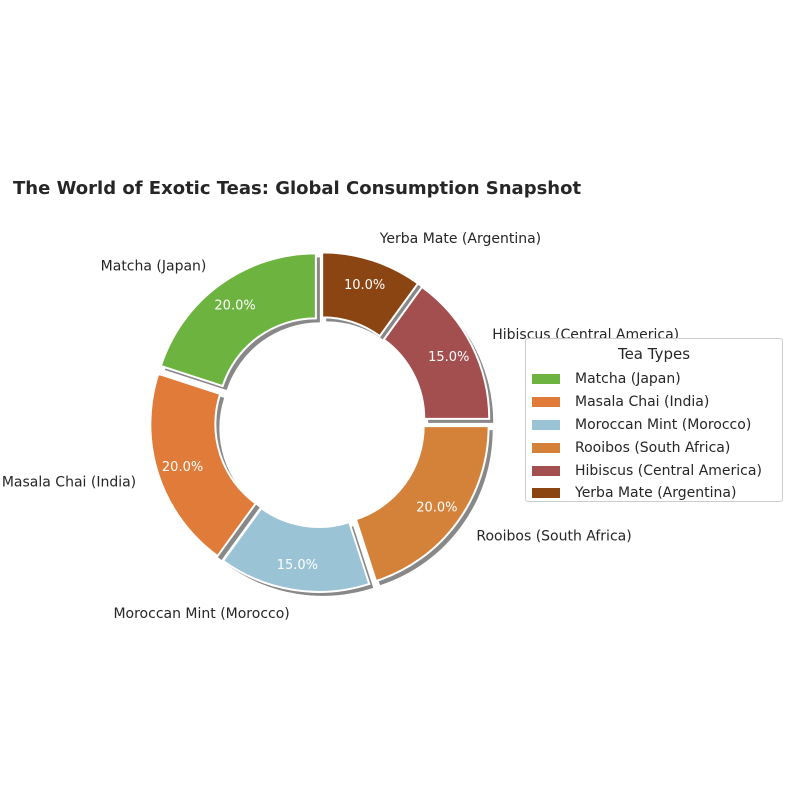 This screenshot has height=800, width=800. I want to click on legend-item-moroccan-mint-morocco: Moroccan Mint (Morocco), so click(654, 425).